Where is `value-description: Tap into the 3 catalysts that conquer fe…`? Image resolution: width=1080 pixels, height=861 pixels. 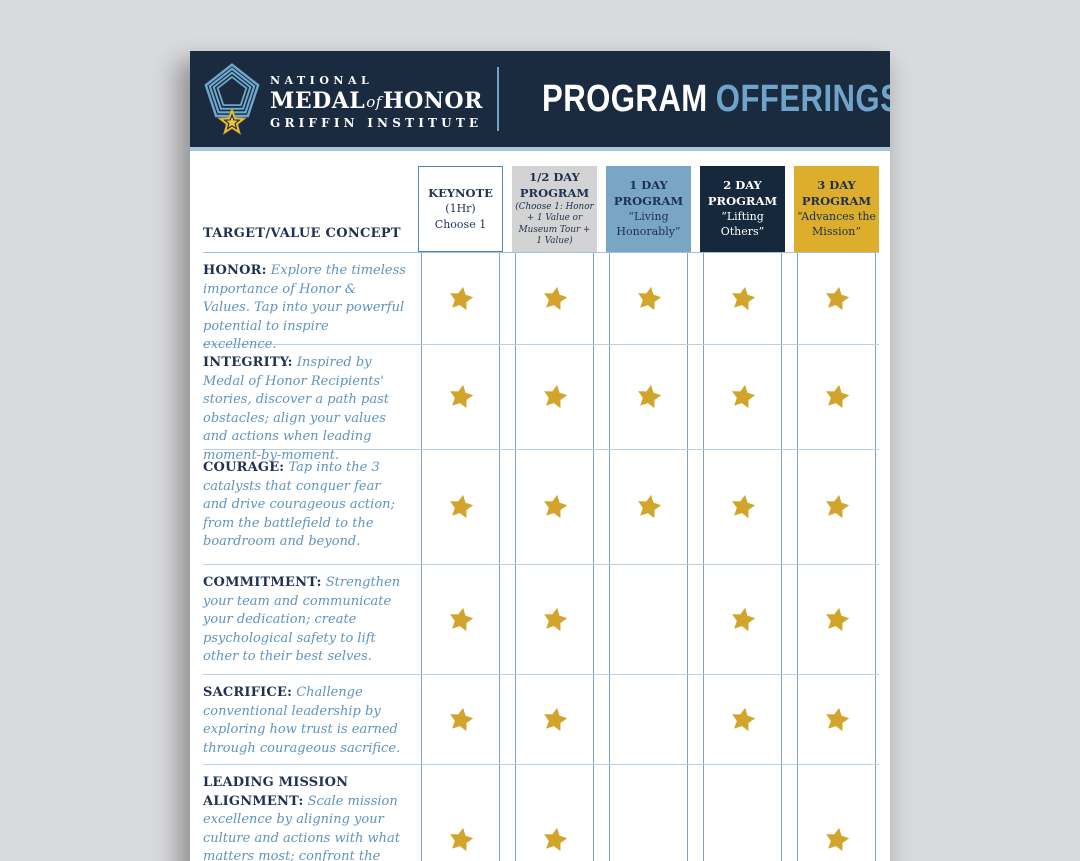 value-description: Tap into the 3 catalysts that conquer fe… is located at coordinates (299, 504).